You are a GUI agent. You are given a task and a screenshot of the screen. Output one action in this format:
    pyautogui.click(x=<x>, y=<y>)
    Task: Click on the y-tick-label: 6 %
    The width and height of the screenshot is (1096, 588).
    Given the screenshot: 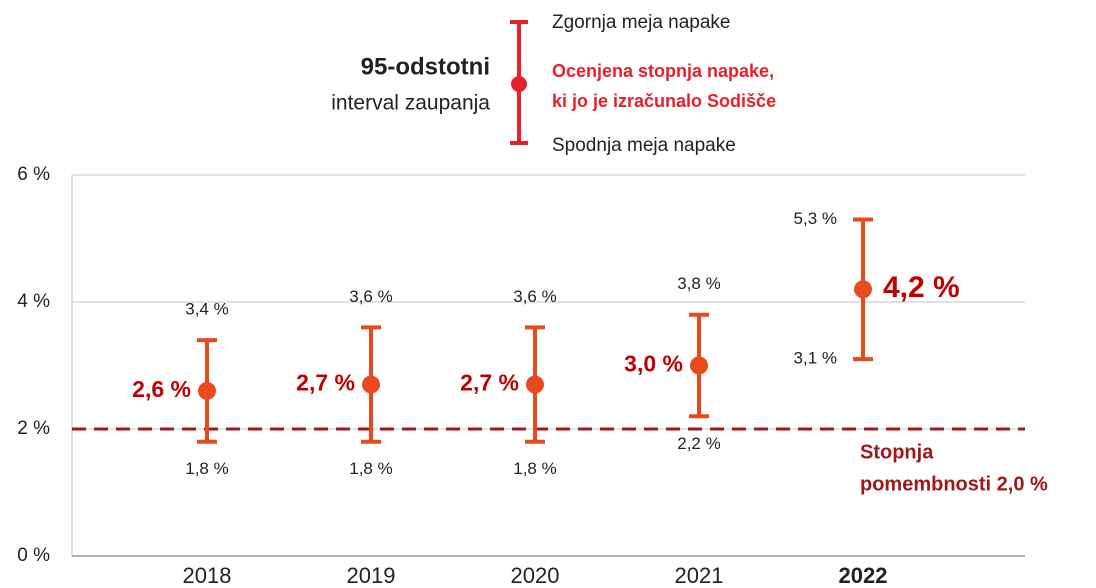 What is the action you would take?
    pyautogui.click(x=33, y=174)
    